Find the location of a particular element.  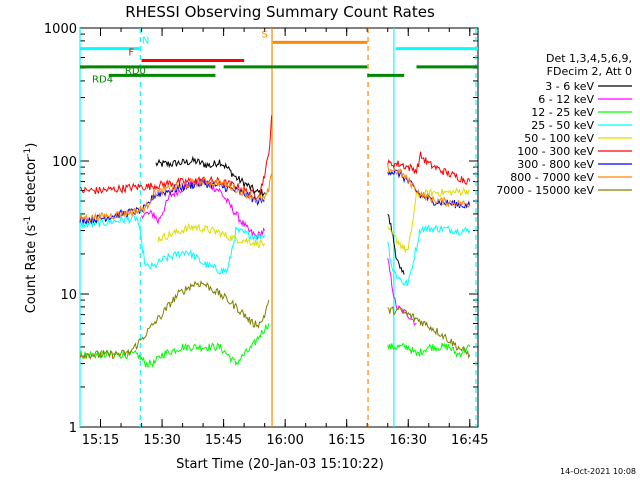

footer-timestamp: 14-Oct-2021 10:08 is located at coordinates (598, 471).